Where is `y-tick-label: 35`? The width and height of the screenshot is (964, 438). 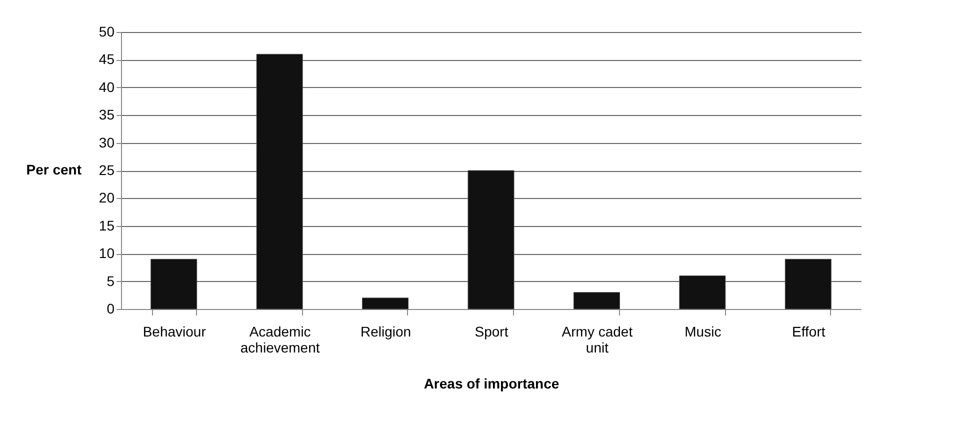
y-tick-label: 35 is located at coordinates (106, 114).